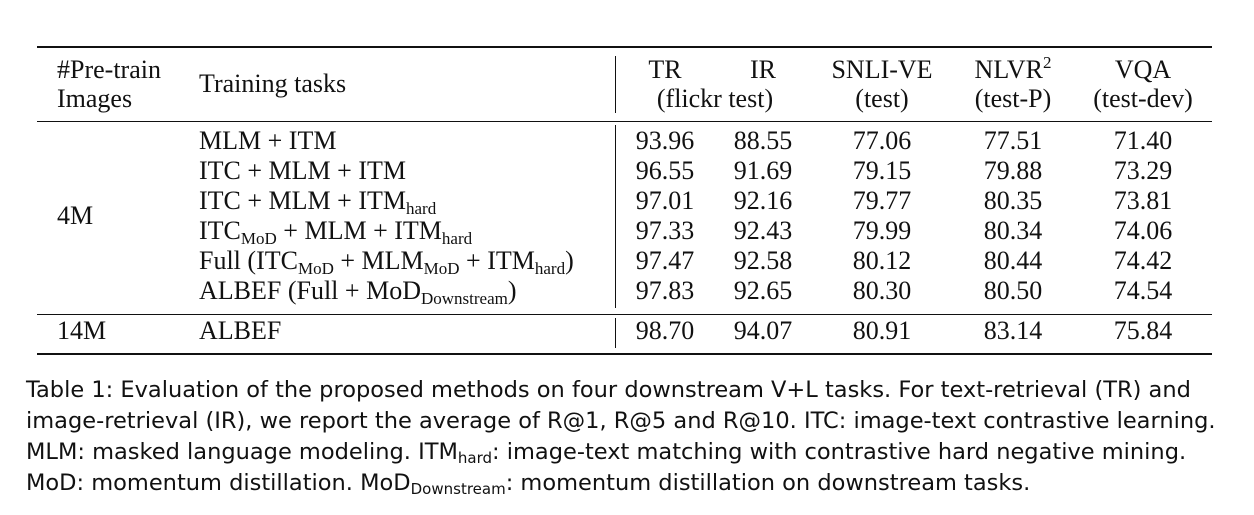  What do you see at coordinates (1013, 98) in the screenshot?
I see `header-nlvr-test: (test-P)` at bounding box center [1013, 98].